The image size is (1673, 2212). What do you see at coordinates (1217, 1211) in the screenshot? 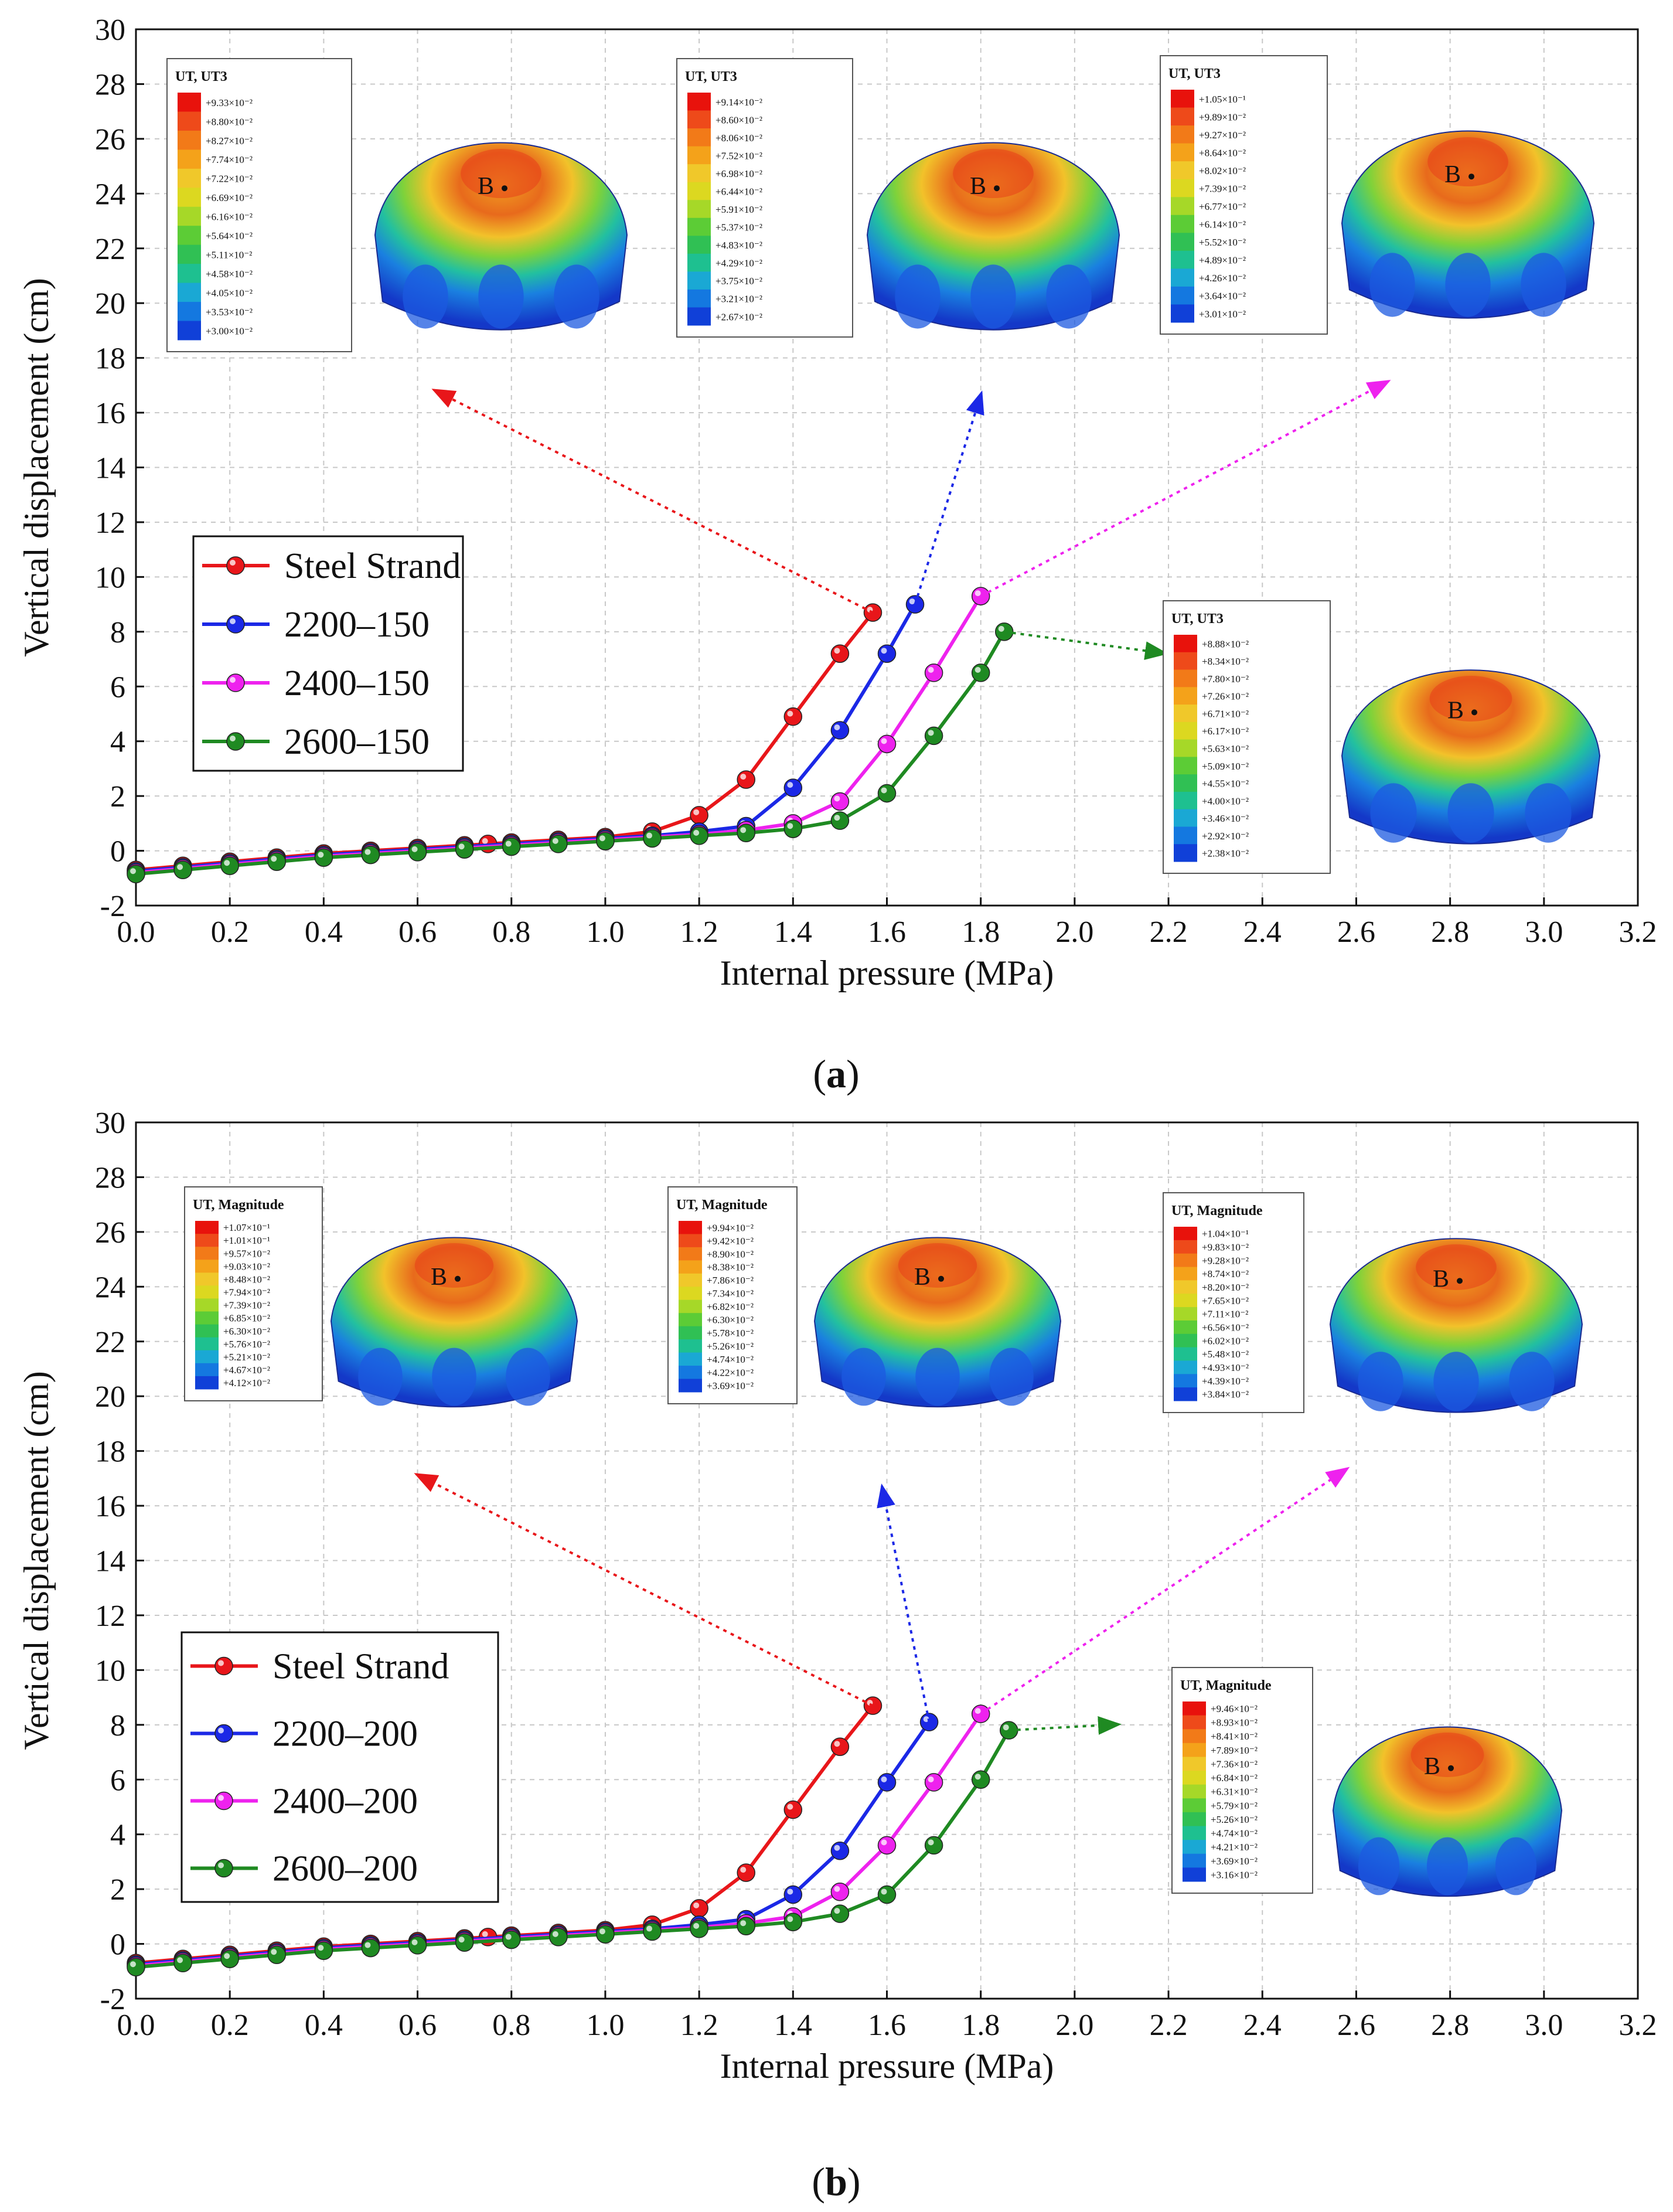
I see `colorbar-title: UT, Magnitude` at bounding box center [1217, 1211].